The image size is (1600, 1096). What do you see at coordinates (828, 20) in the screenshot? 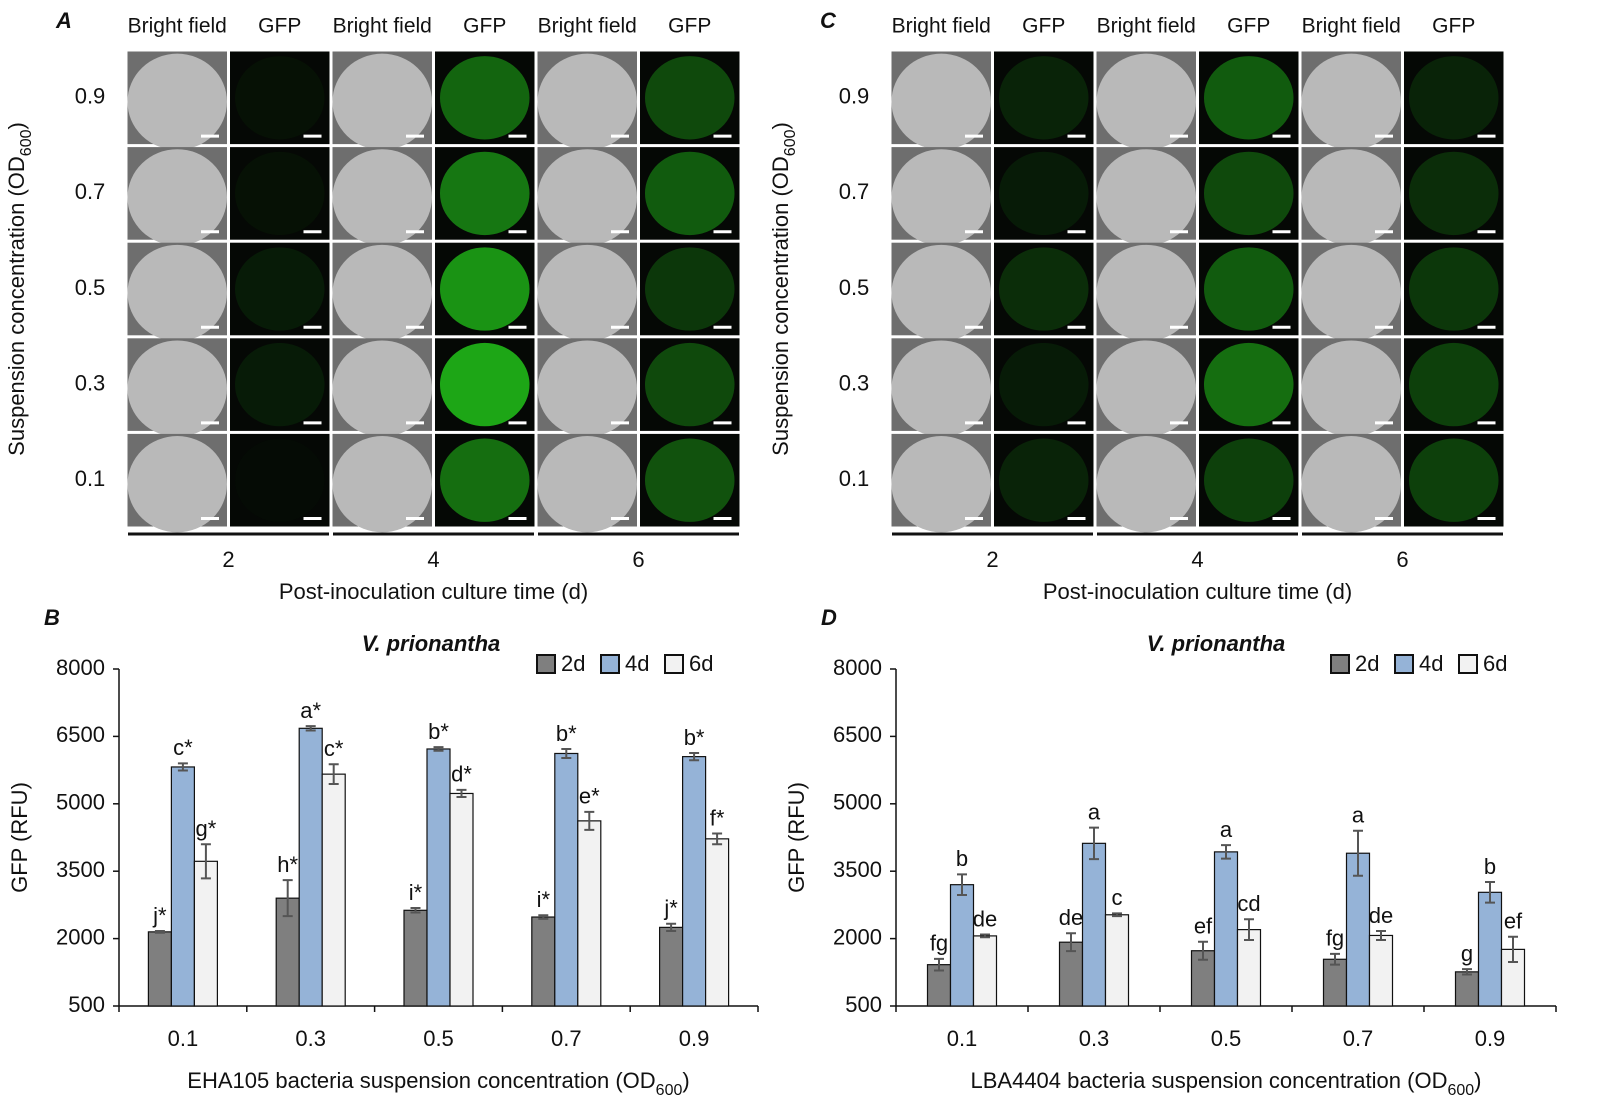
I see `panel-letter: C` at bounding box center [828, 20].